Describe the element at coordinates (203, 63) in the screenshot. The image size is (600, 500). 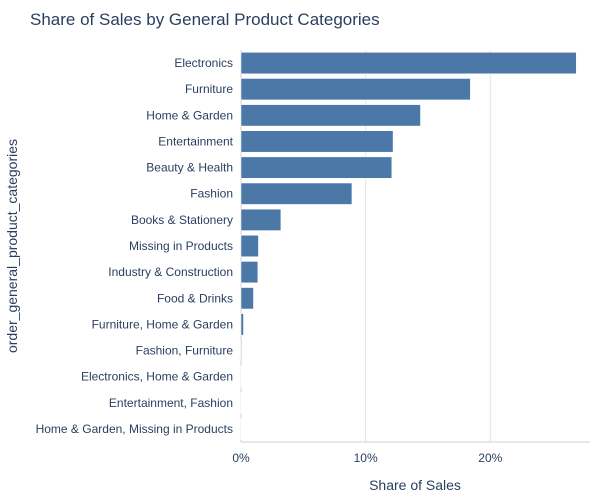
I see `y-tick-label: Electronics` at that location.